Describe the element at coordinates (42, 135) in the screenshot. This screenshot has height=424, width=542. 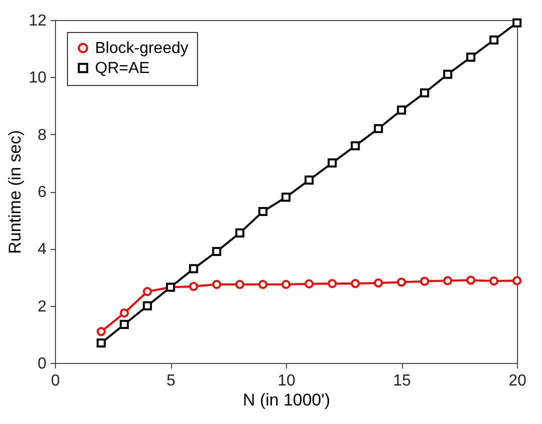
I see `y-tick-label: 8` at that location.